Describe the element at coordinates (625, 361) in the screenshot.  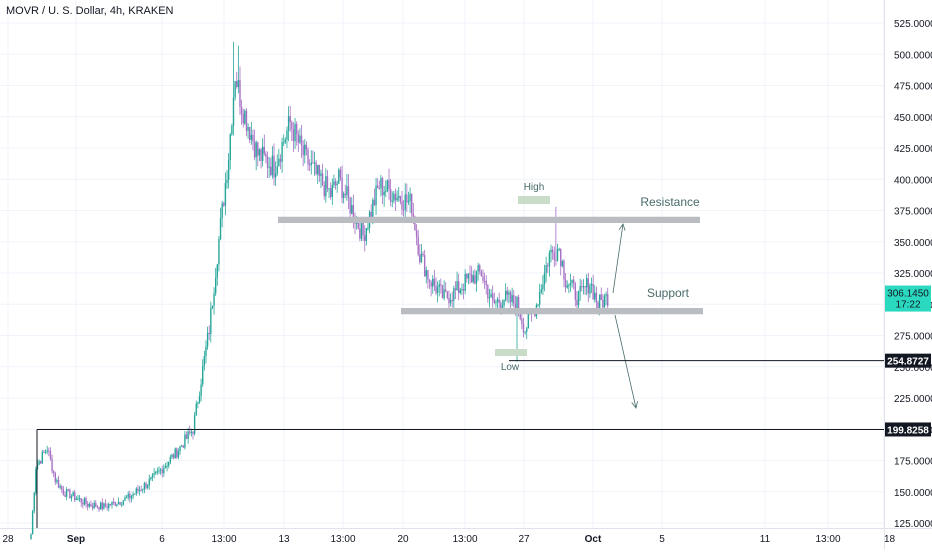
I see `down-arrow` at that location.